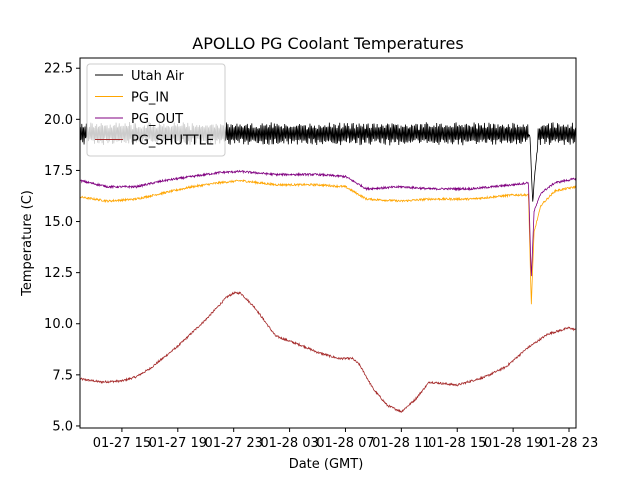 The width and height of the screenshot is (640, 480). Describe the element at coordinates (58, 171) in the screenshot. I see `y-tick-label: 17.5` at that location.